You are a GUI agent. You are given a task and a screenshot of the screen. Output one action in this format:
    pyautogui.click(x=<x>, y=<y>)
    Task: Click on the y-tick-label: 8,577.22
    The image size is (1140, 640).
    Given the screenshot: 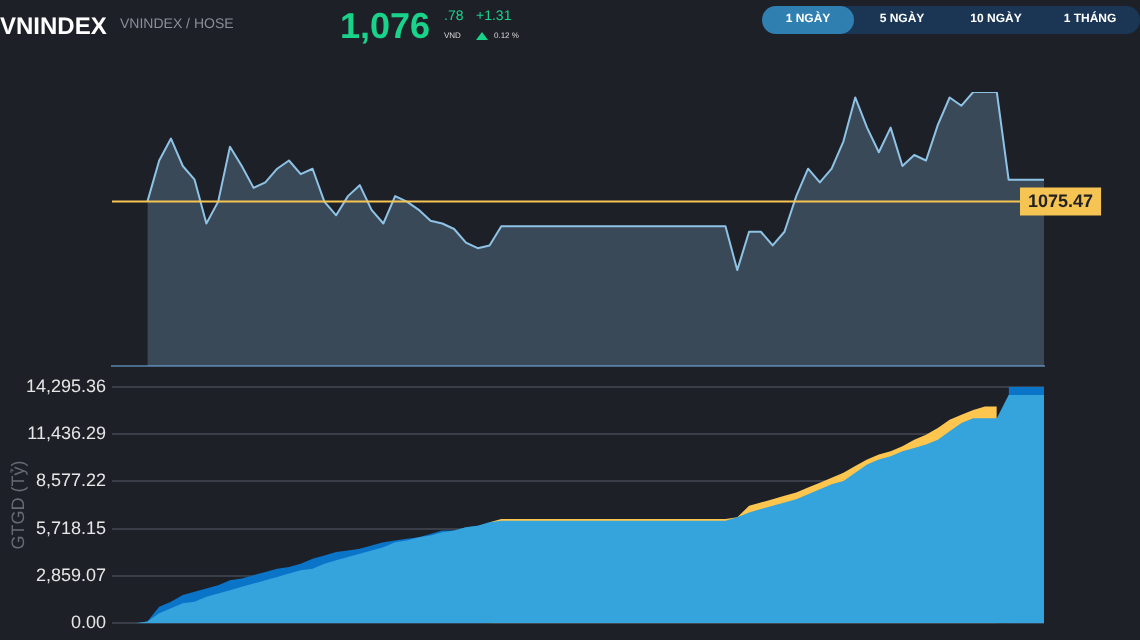 What is the action you would take?
    pyautogui.click(x=70, y=480)
    